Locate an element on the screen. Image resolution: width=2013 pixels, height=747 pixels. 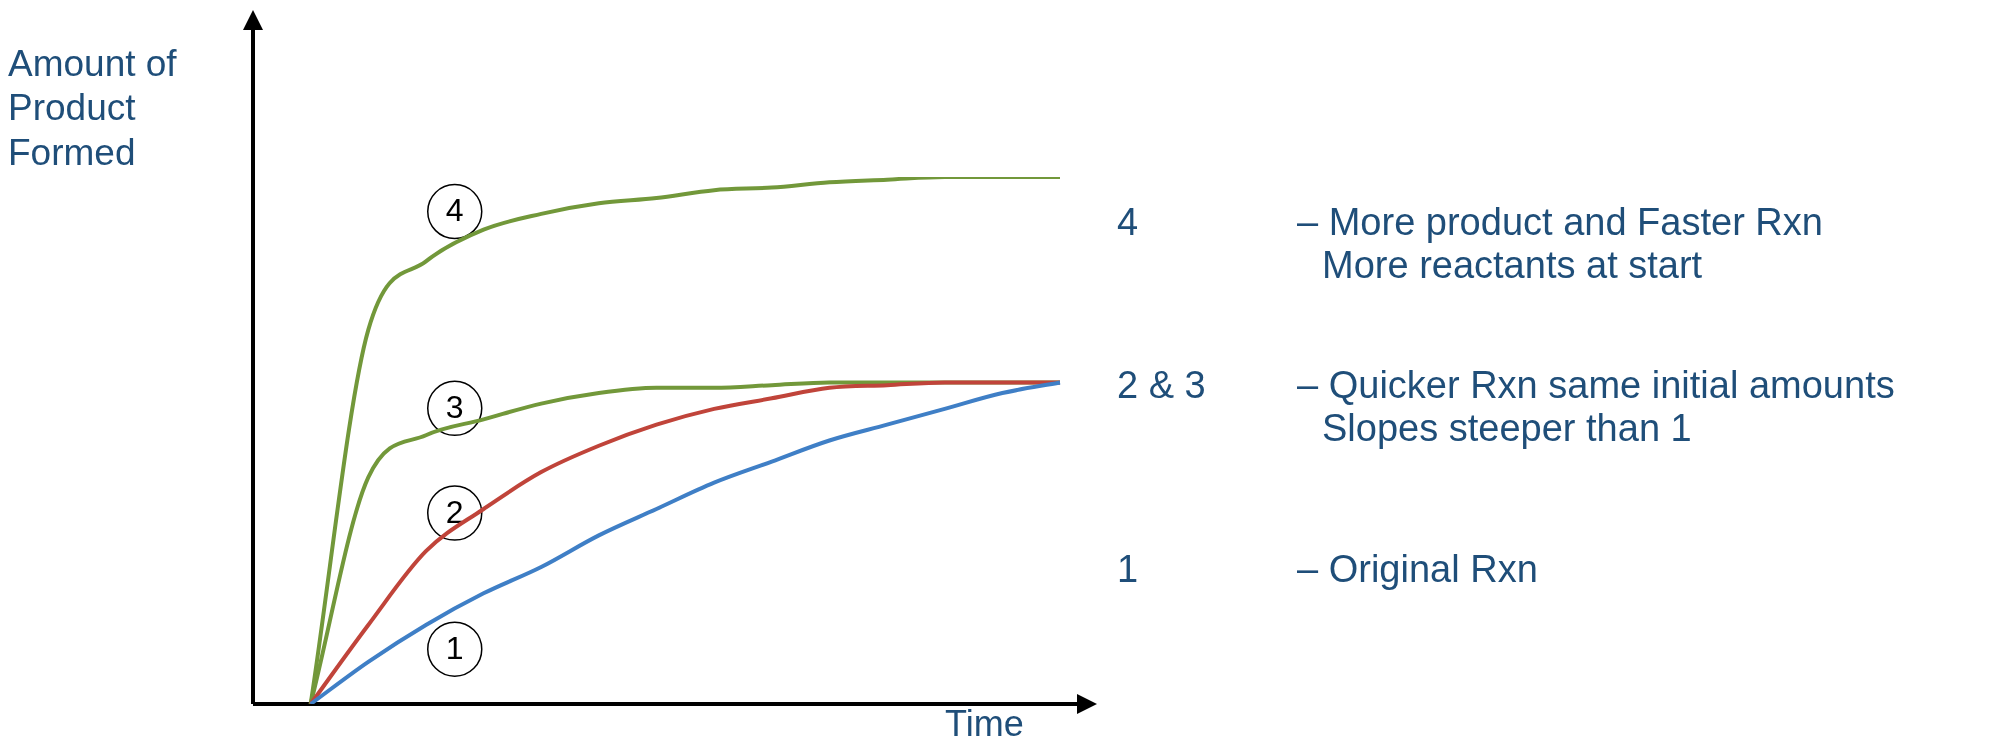
text: Slopes steeper than 1 is located at coordinates (1507, 428).